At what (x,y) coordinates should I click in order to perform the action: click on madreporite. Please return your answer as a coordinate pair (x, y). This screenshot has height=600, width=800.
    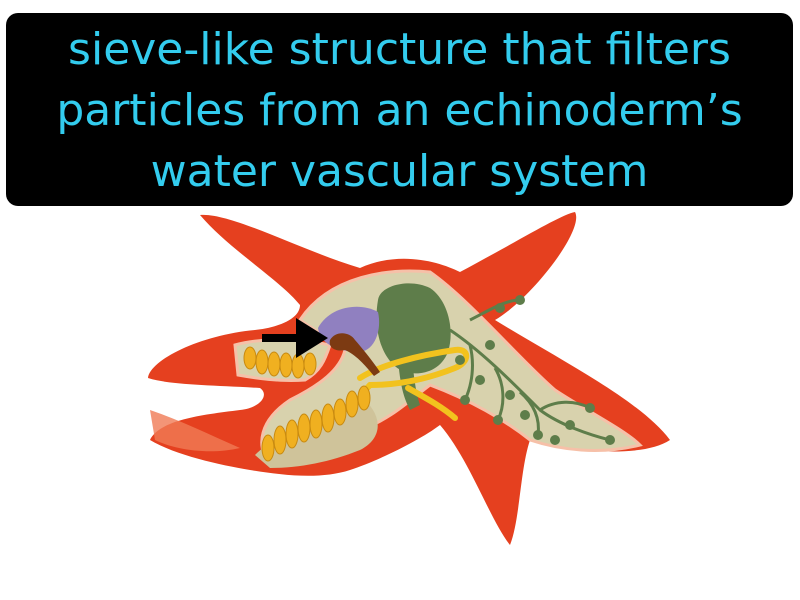
    Looking at the image, I should click on (354, 354).